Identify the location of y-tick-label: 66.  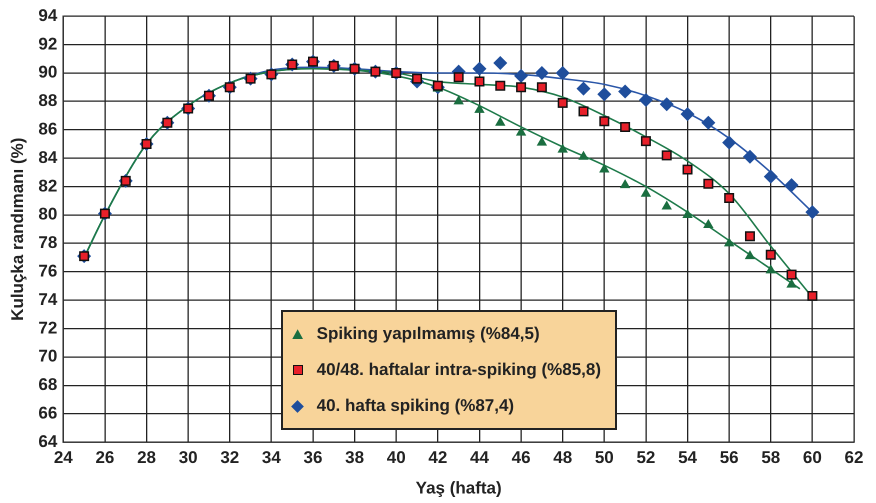
(48, 412).